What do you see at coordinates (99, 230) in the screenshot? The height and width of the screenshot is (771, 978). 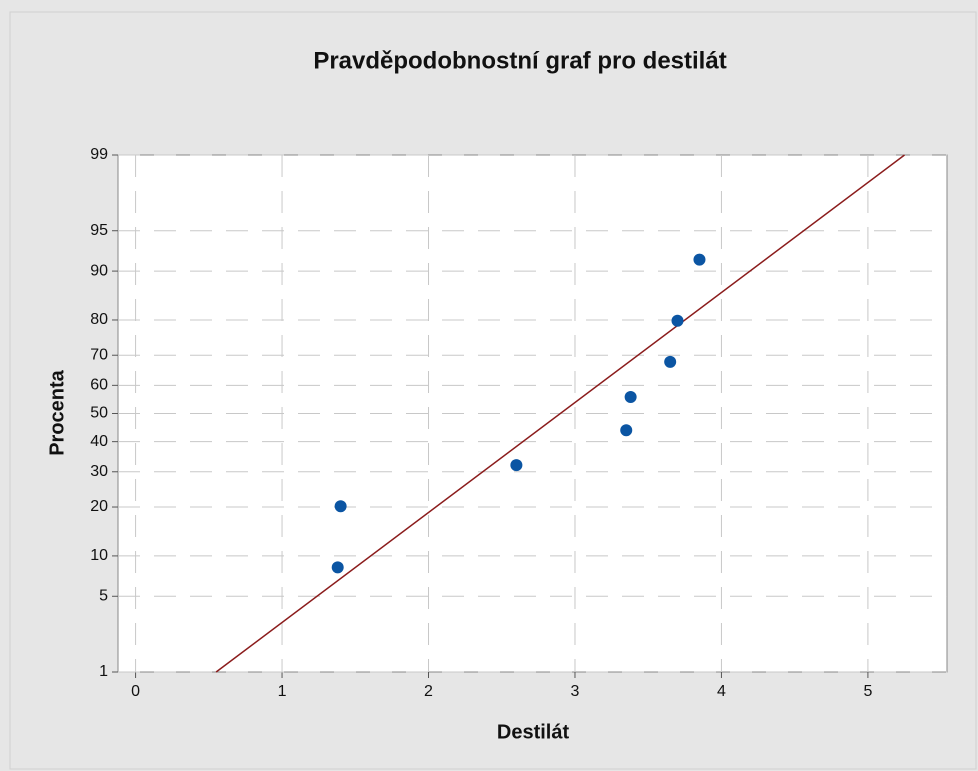 I see `y-tick-label: 95` at bounding box center [99, 230].